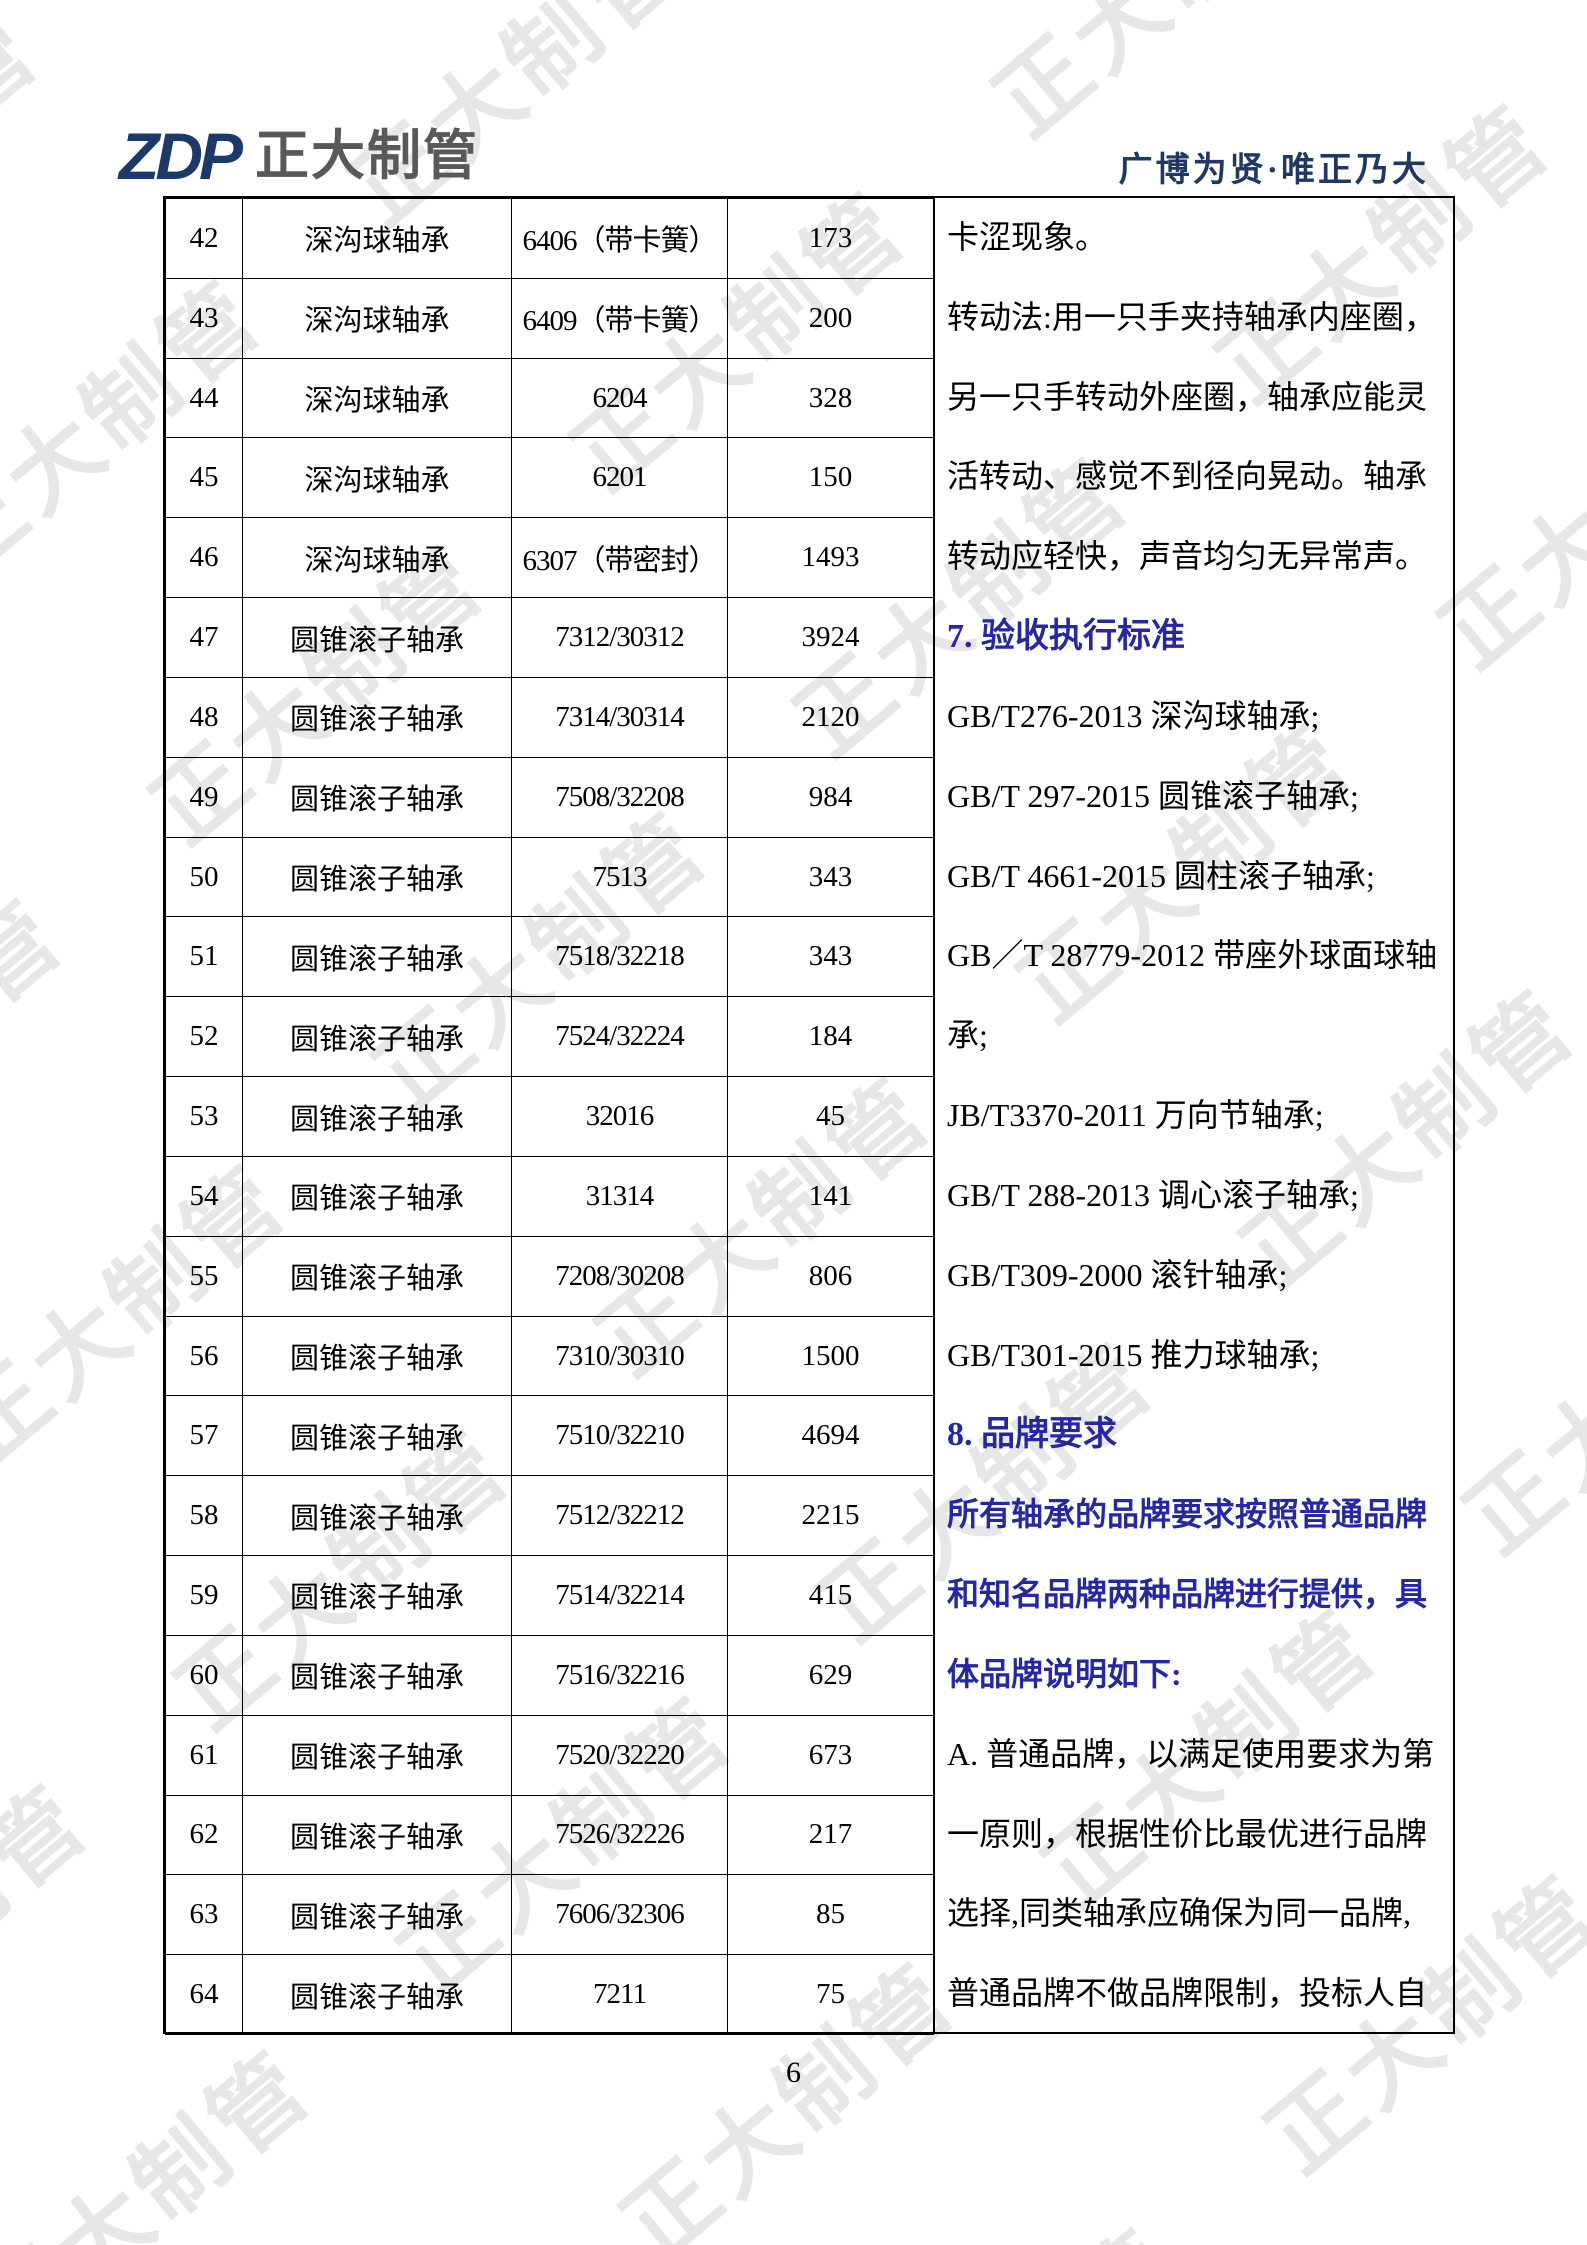  I want to click on note-line: 转动应轻快，声音均匀无异常声。, so click(1187, 556).